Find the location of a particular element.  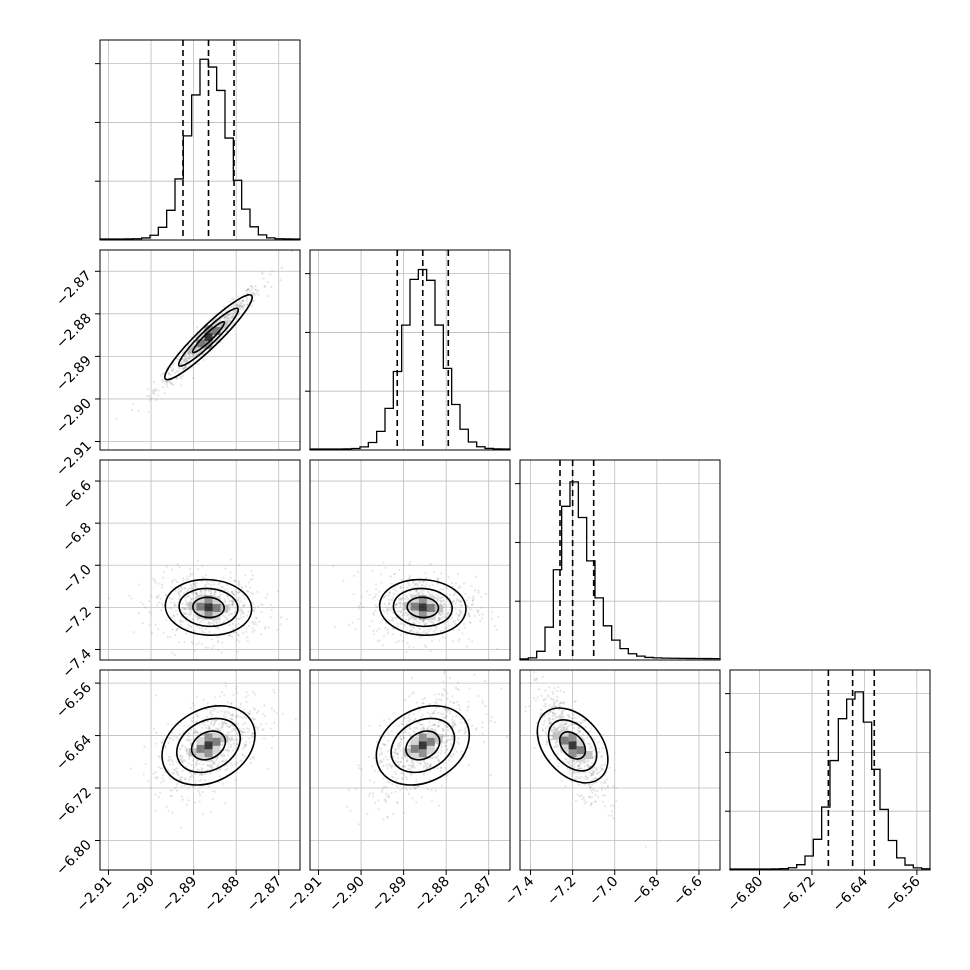

y-tick-label-p2: −6.8 is located at coordinates (76, 537).